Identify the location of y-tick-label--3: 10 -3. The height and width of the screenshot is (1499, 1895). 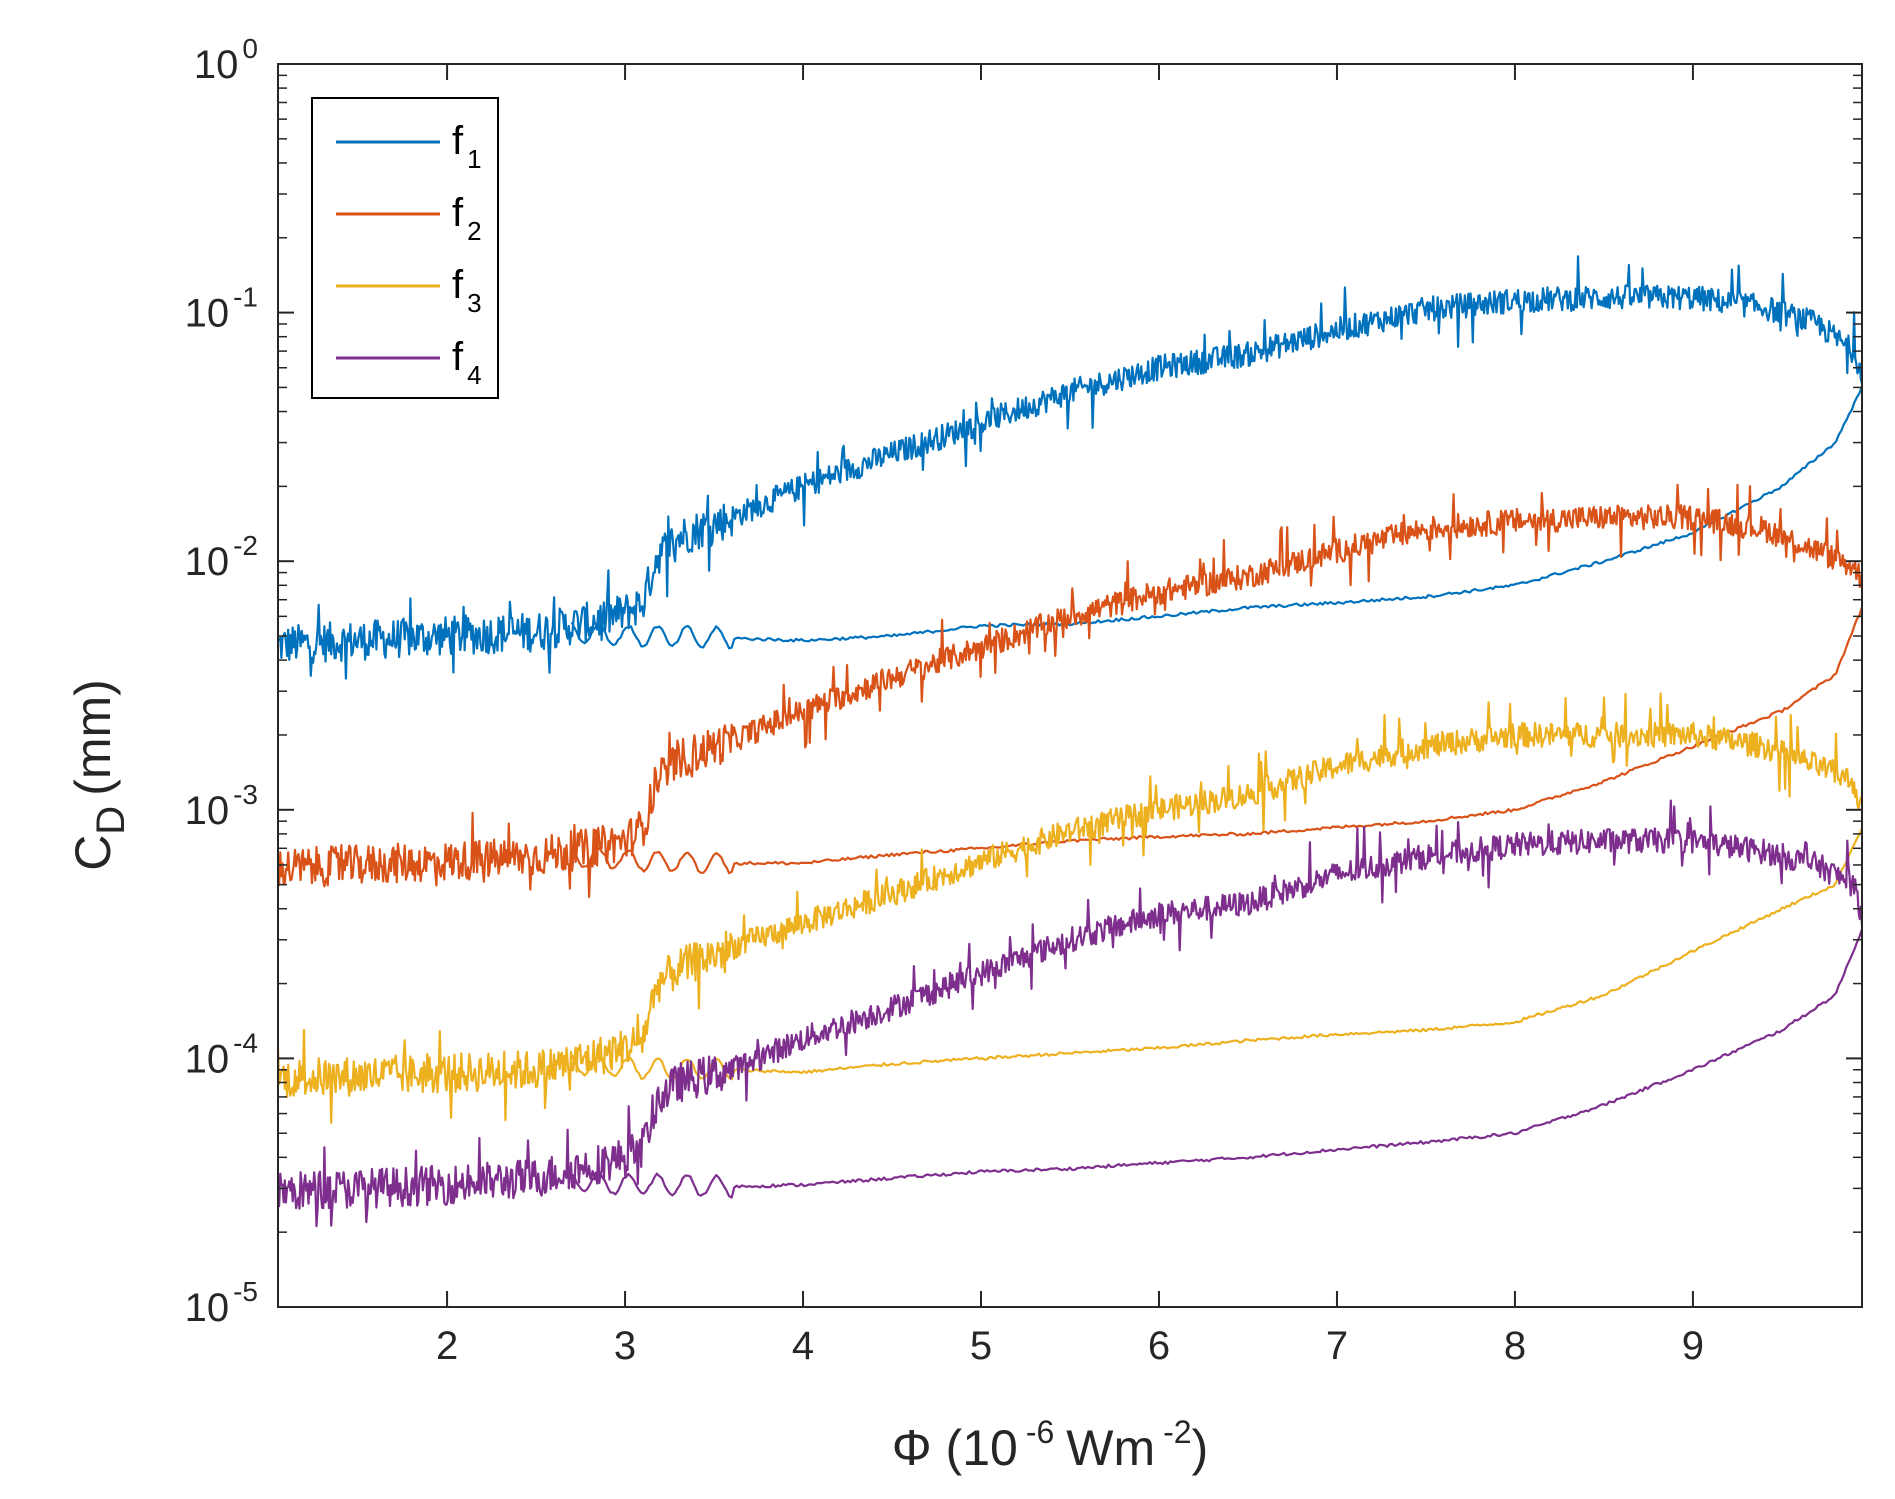
(221, 806).